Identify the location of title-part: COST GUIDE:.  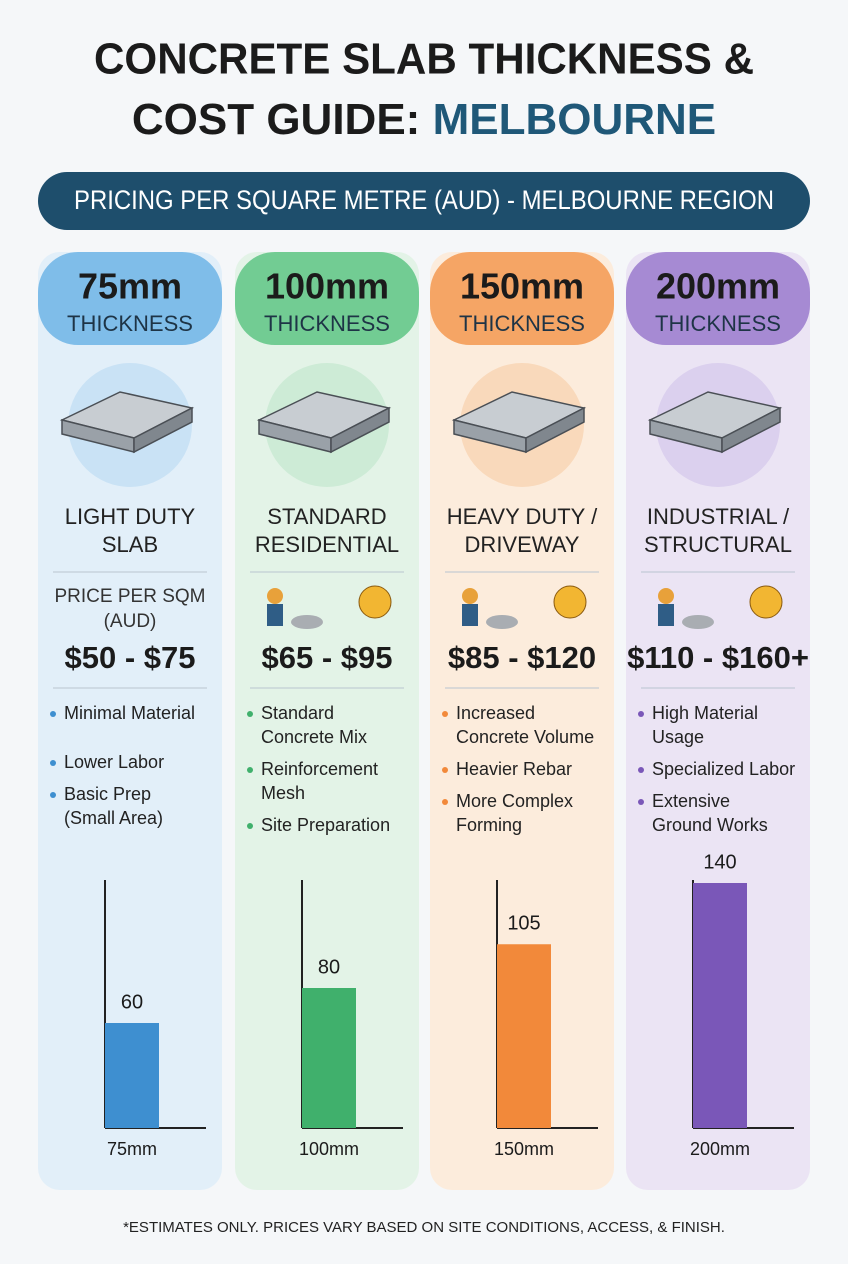
(276, 119).